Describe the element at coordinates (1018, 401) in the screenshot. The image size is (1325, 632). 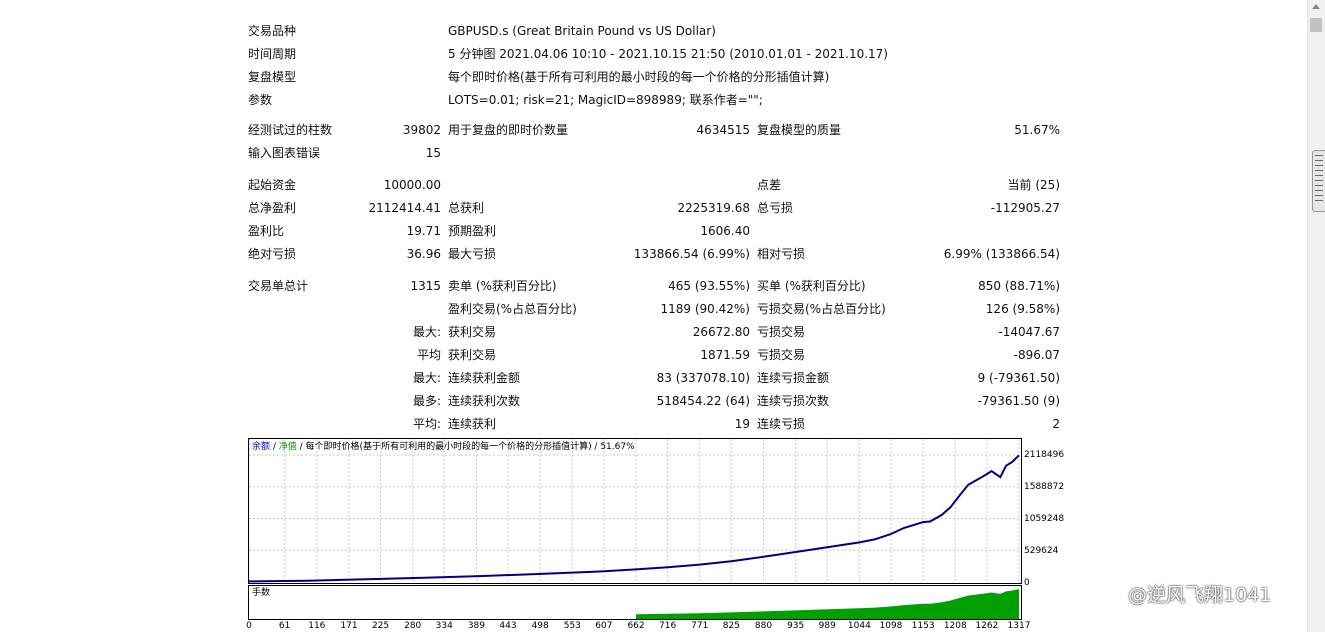
I see `stat-value-maximal-consec-loss: -79361.50 (9)` at that location.